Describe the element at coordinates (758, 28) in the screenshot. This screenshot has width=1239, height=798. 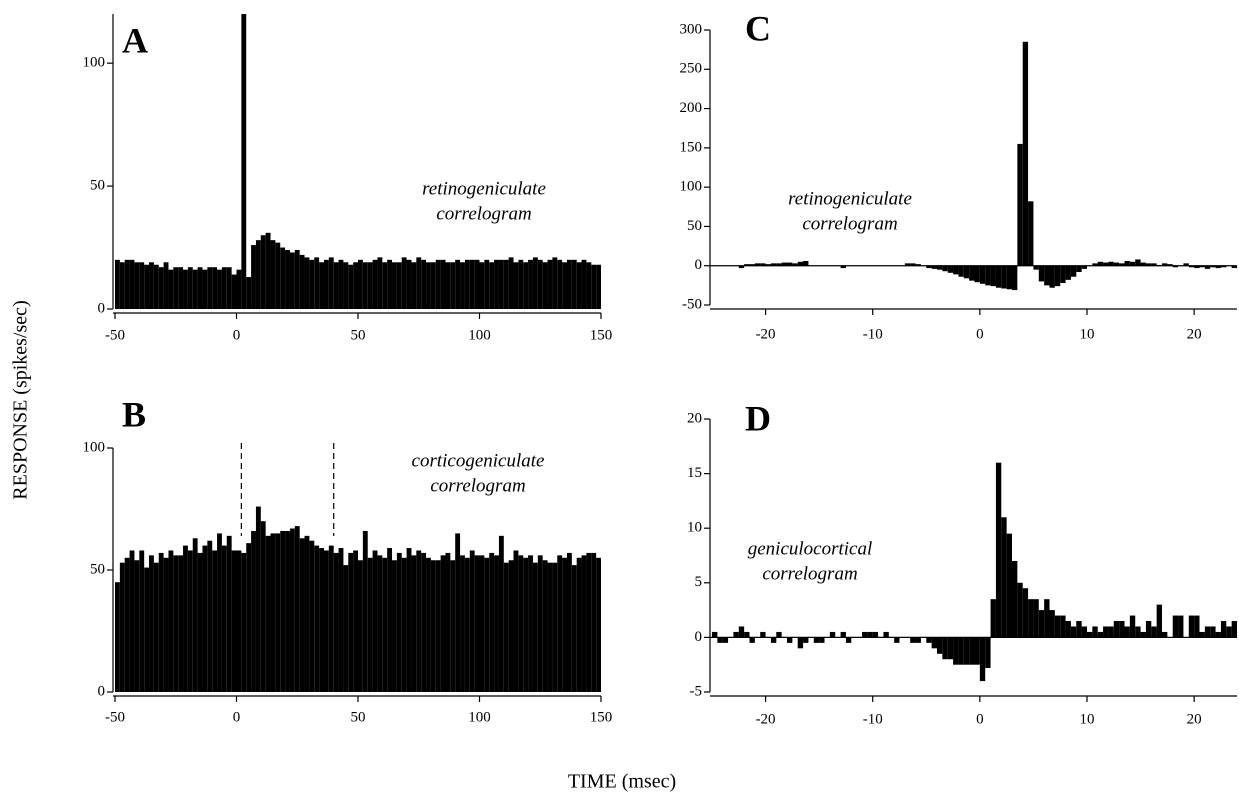
I see `panel-letter: C` at that location.